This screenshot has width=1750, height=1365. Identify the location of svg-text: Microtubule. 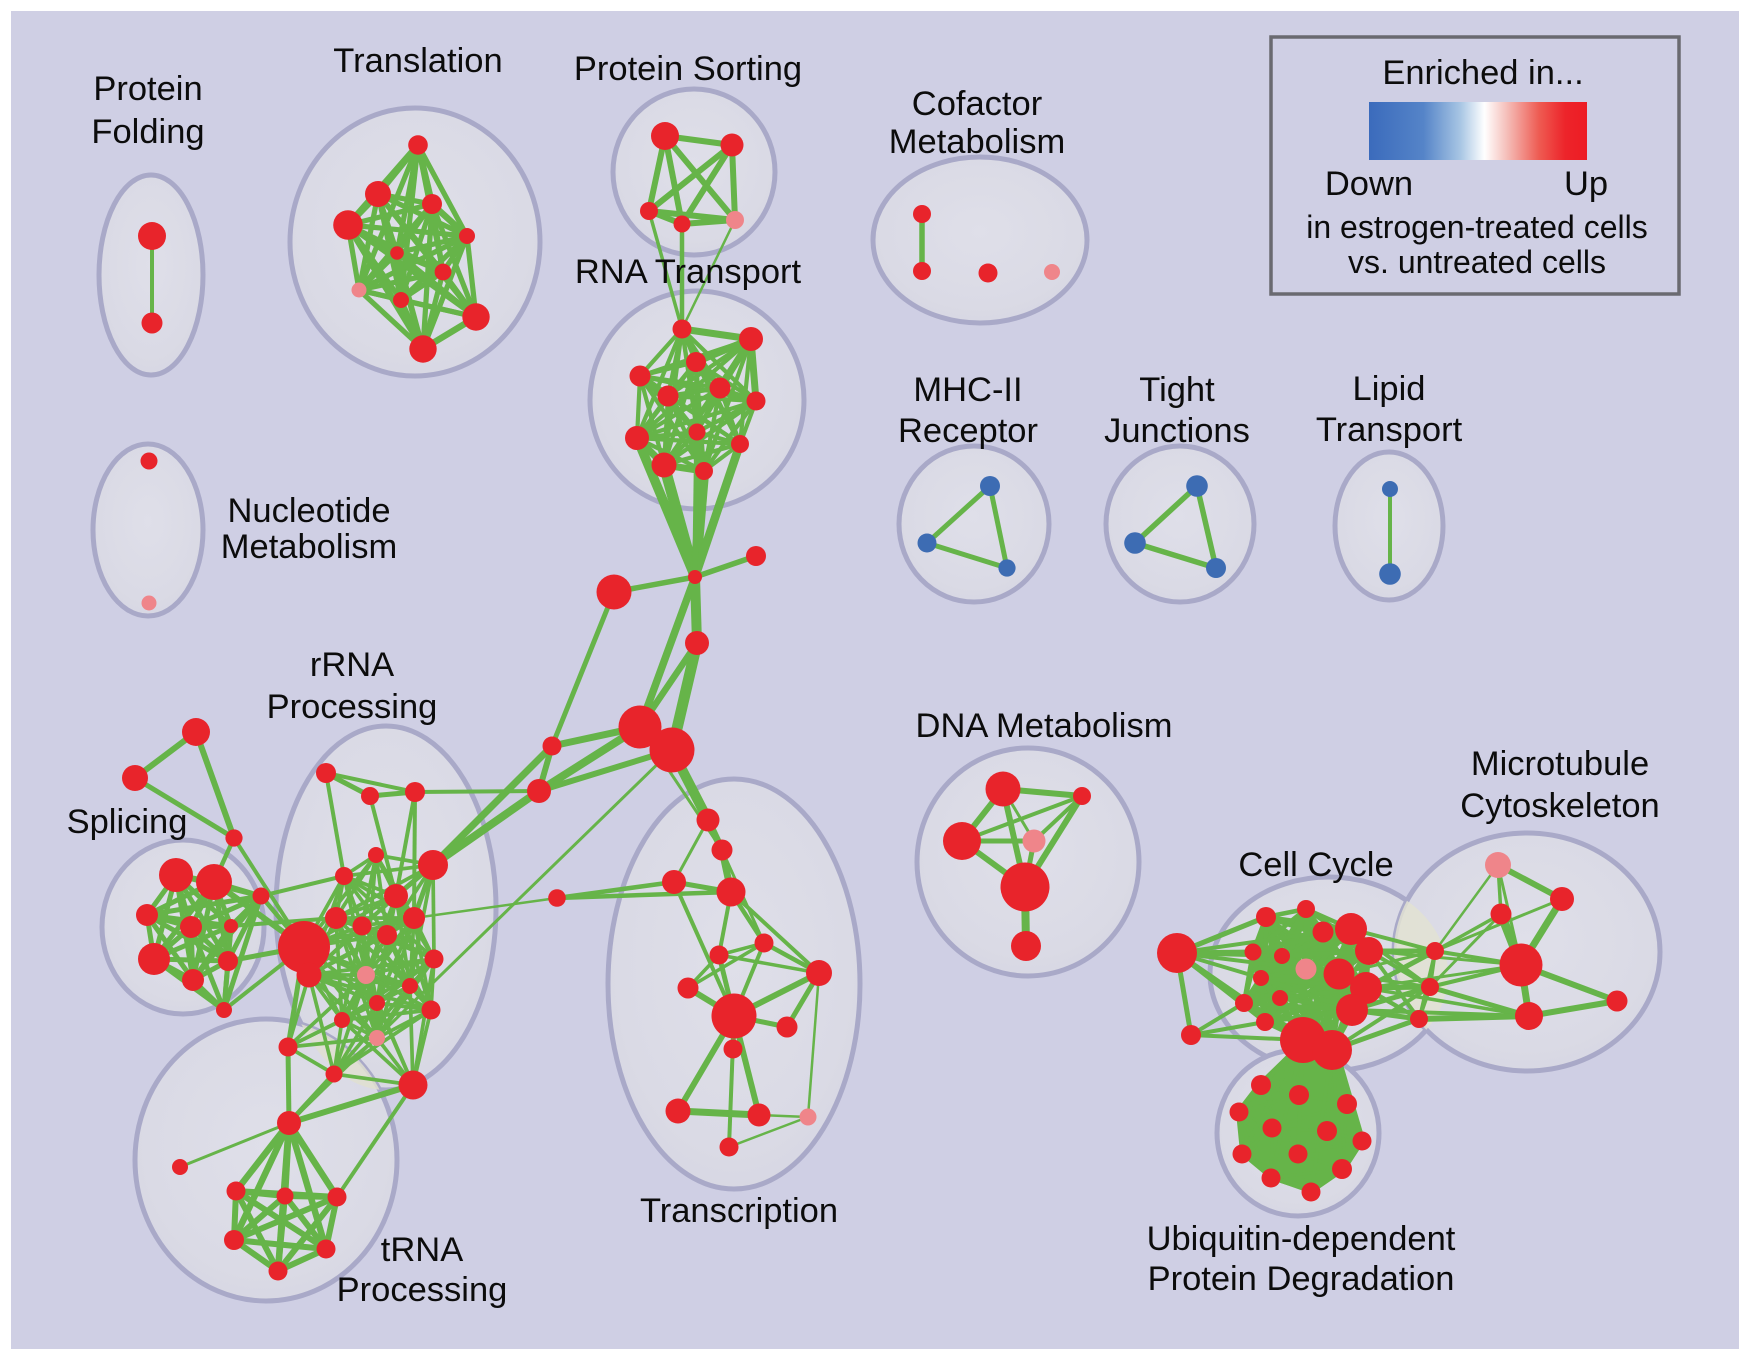
(1560, 764).